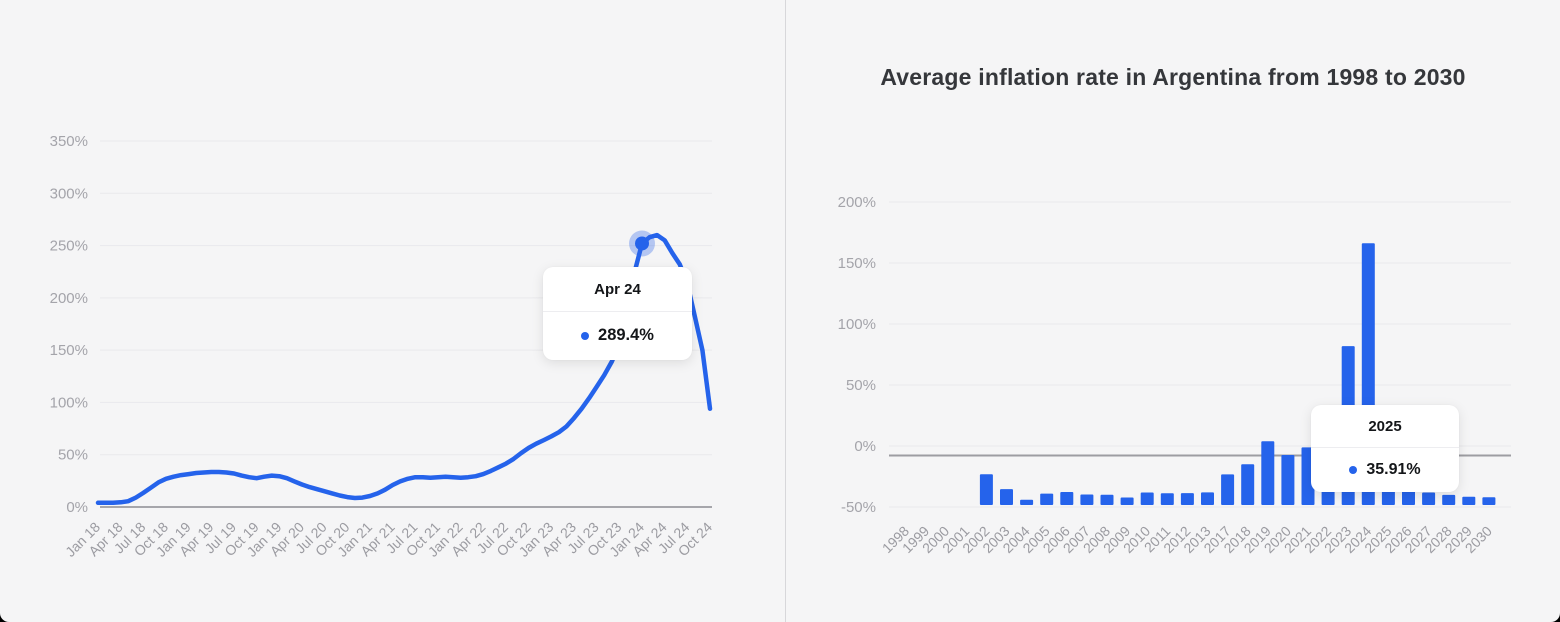  Describe the element at coordinates (1047, 499) in the screenshot. I see `bar-2005` at that location.